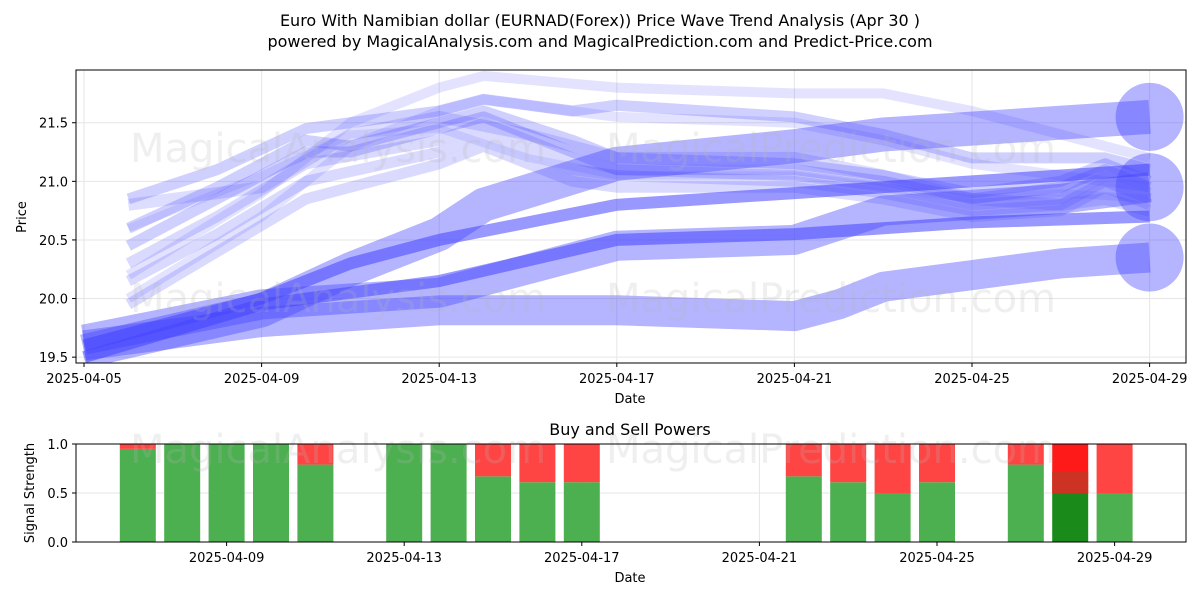  I want to click on signal-x-tick-label: 2025-04-09, so click(227, 558).